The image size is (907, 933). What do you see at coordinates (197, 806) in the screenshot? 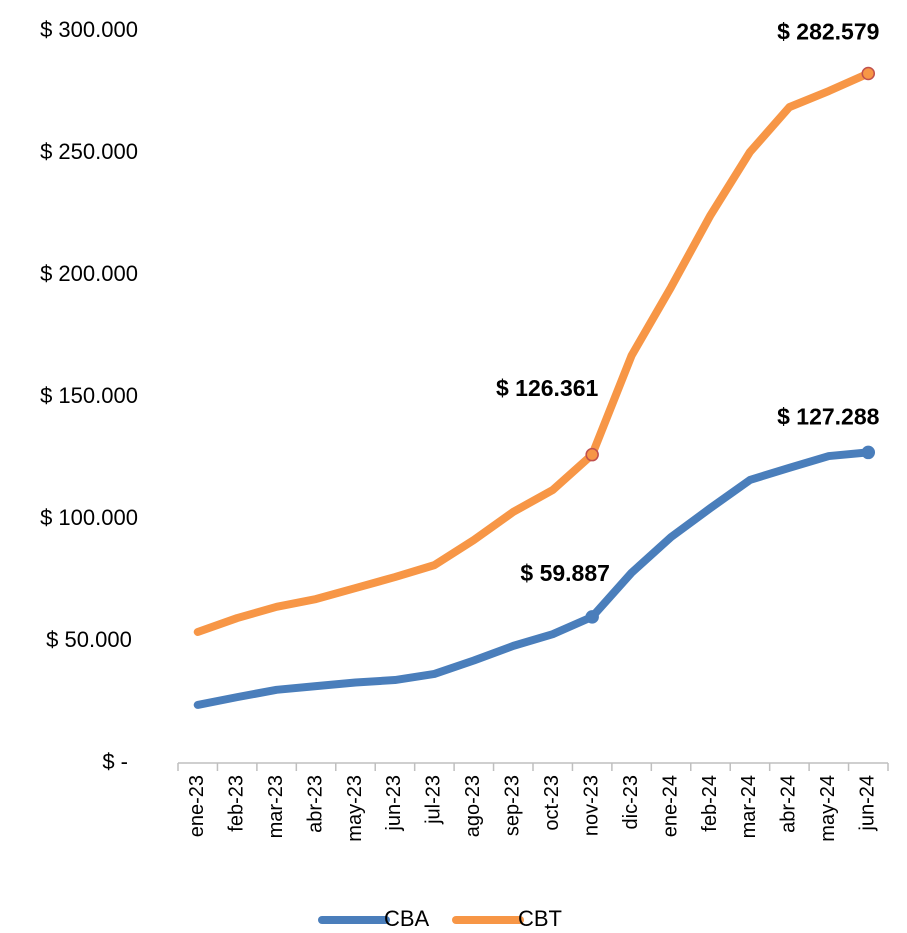
I see `x-tick-label: ene-23` at bounding box center [197, 806].